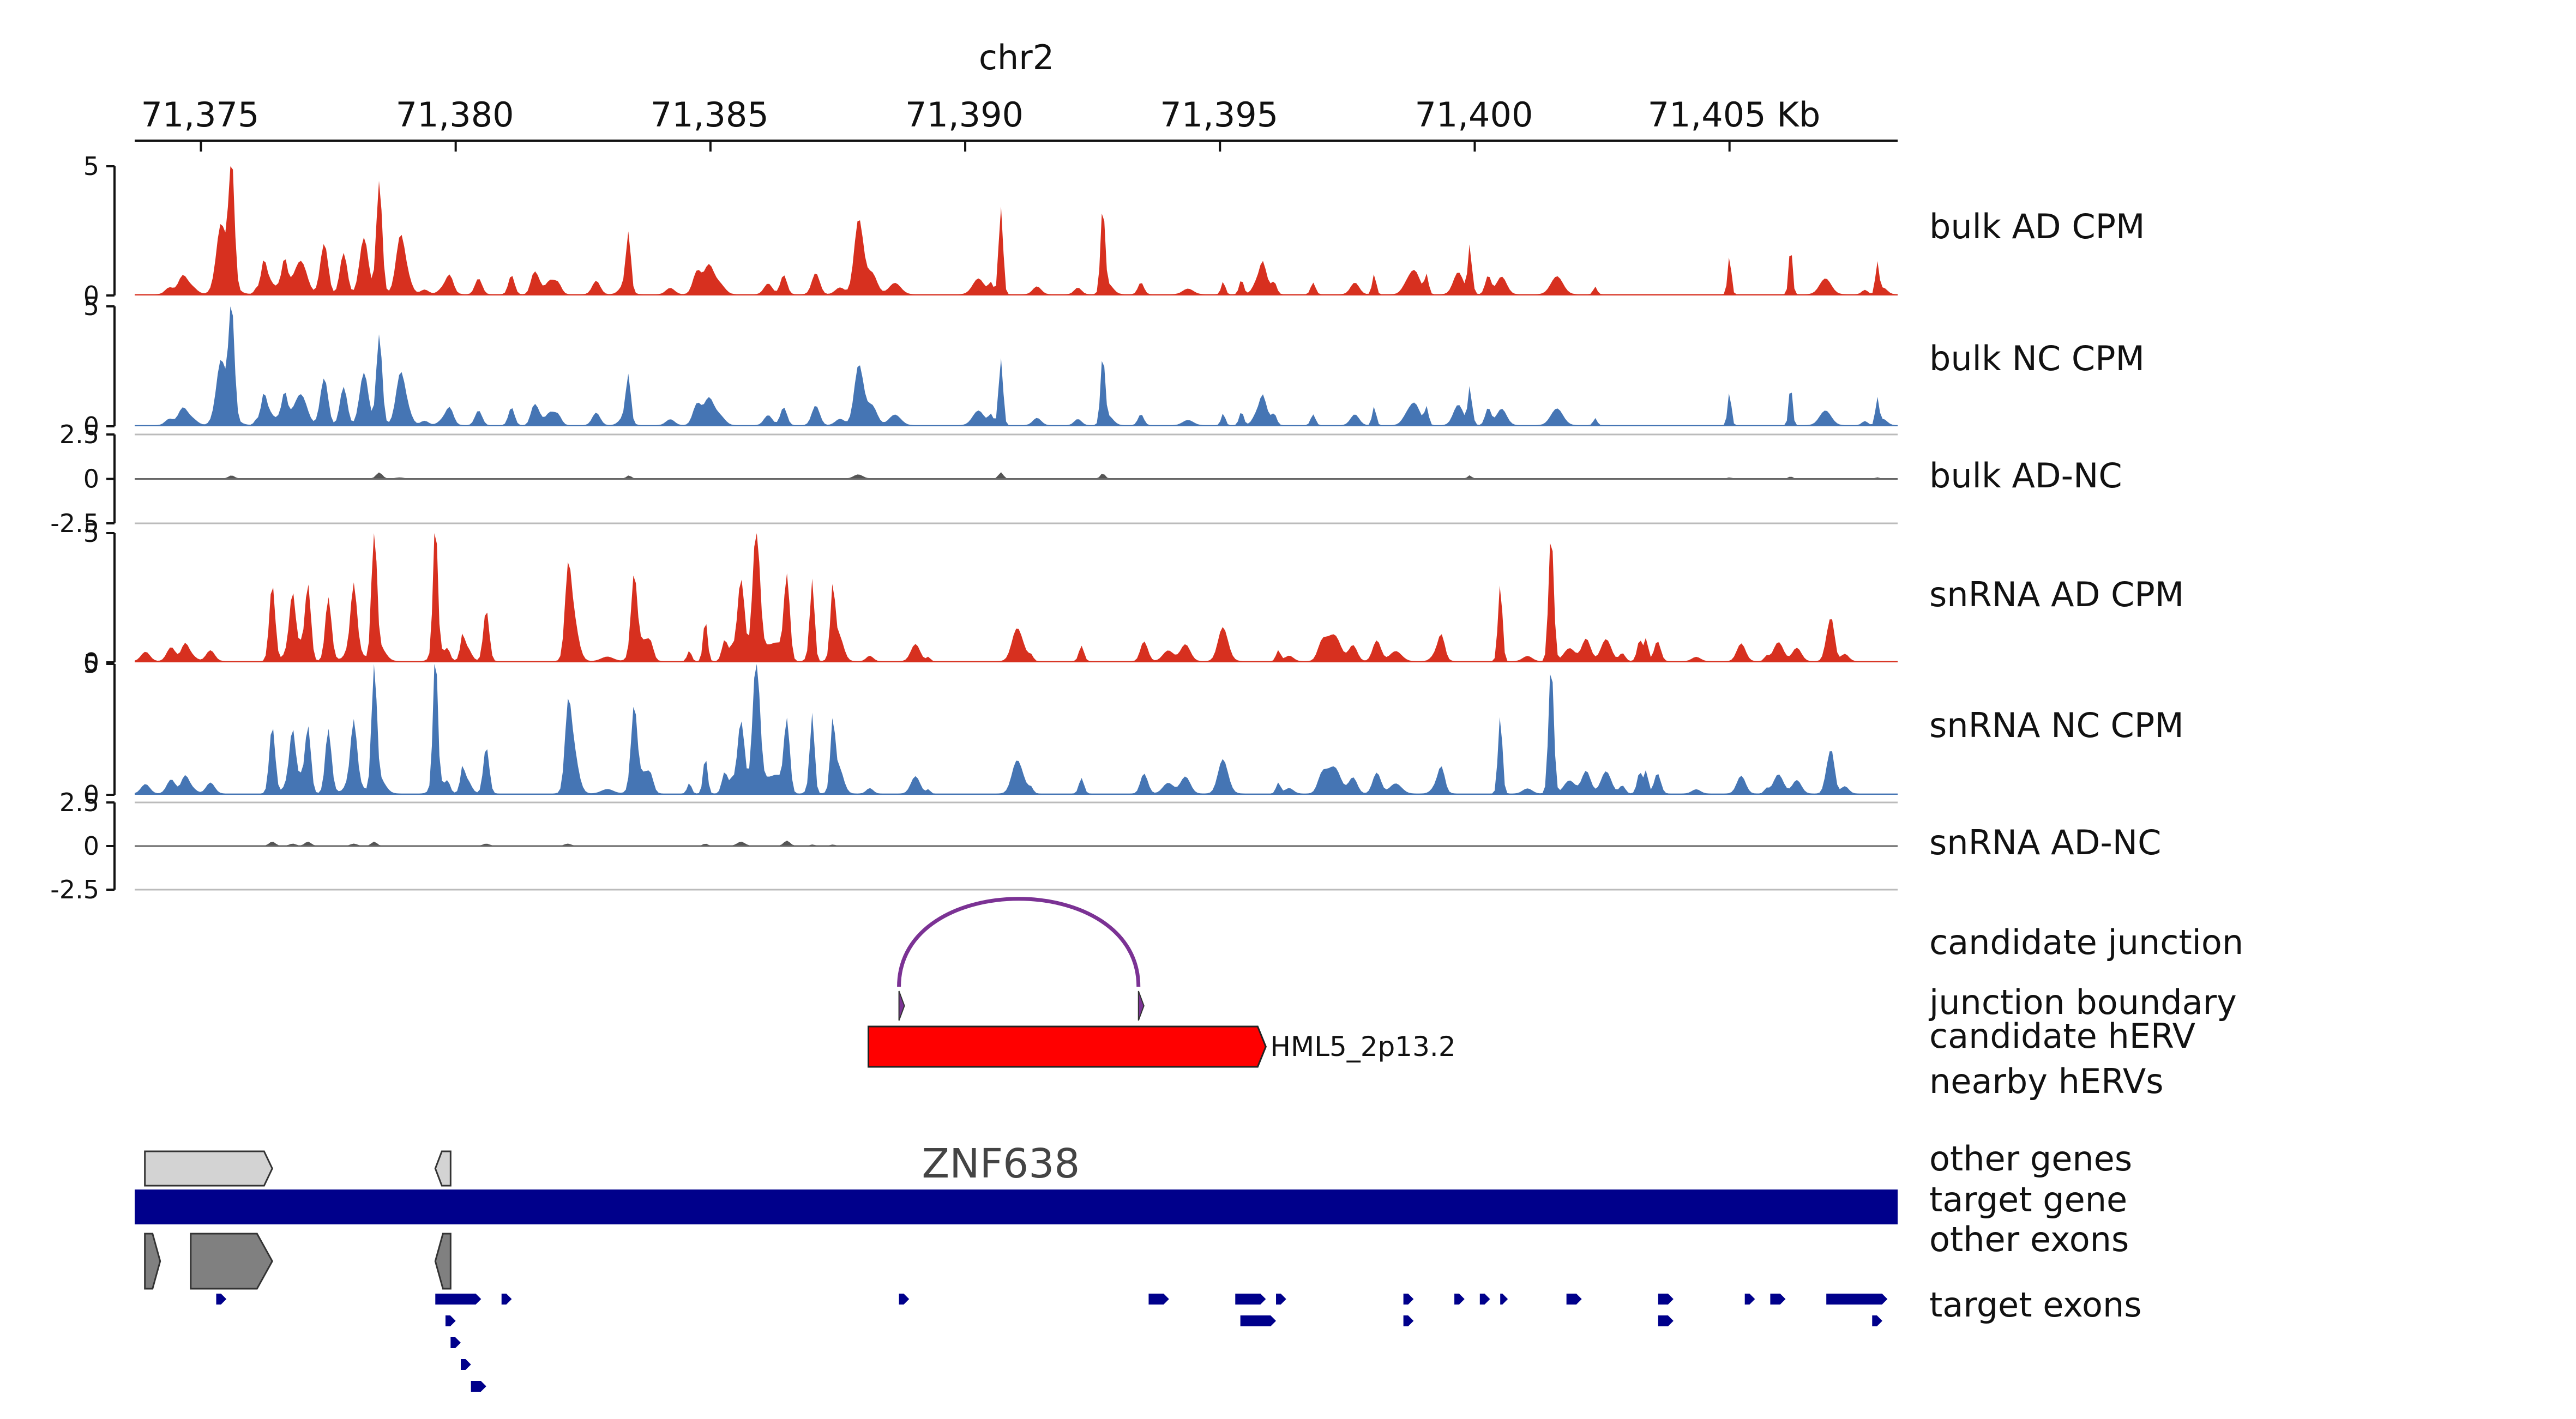  Describe the element at coordinates (2086, 942) in the screenshot. I see `track-label: candidate junction` at that location.